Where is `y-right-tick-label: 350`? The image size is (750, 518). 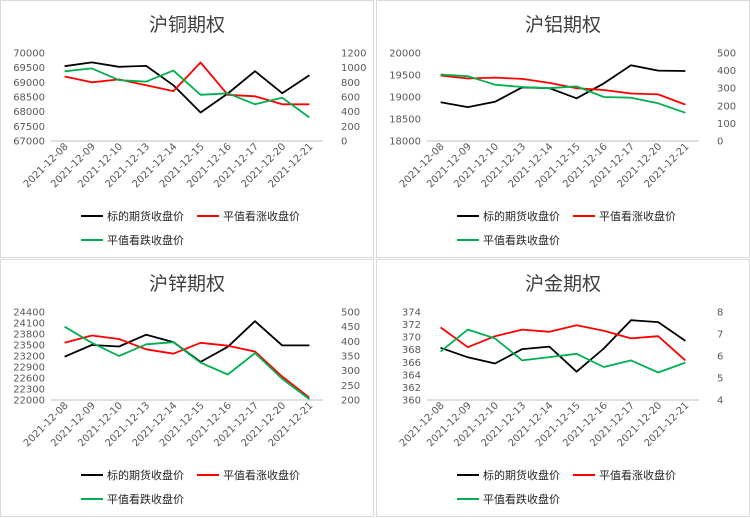
y-right-tick-label: 350 is located at coordinates (350, 357).